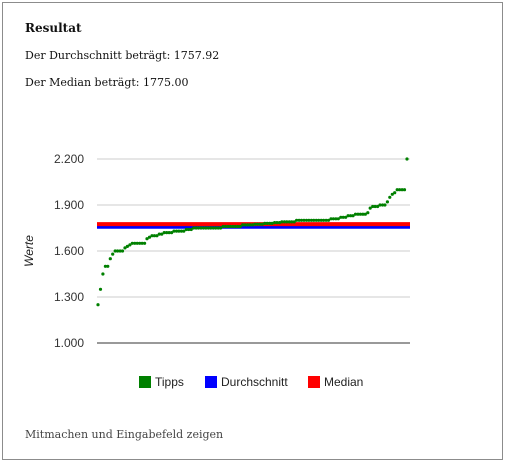  Describe the element at coordinates (29, 251) in the screenshot. I see `y-axis-title: Werte` at that location.